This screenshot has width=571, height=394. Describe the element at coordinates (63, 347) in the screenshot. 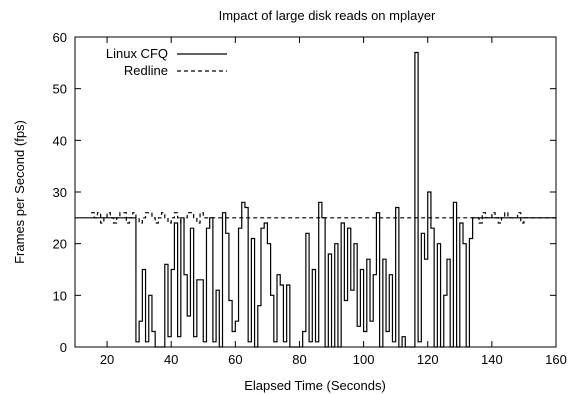

I see `y-tick-label: 0` at that location.